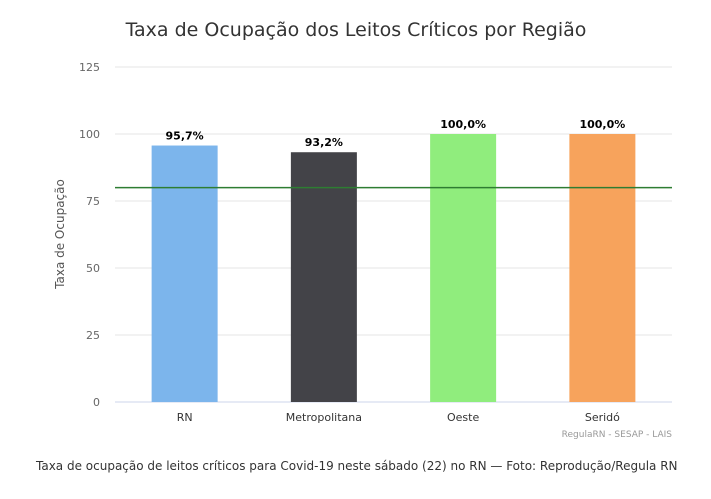  I want to click on x-tick-label: Oeste, so click(463, 417).